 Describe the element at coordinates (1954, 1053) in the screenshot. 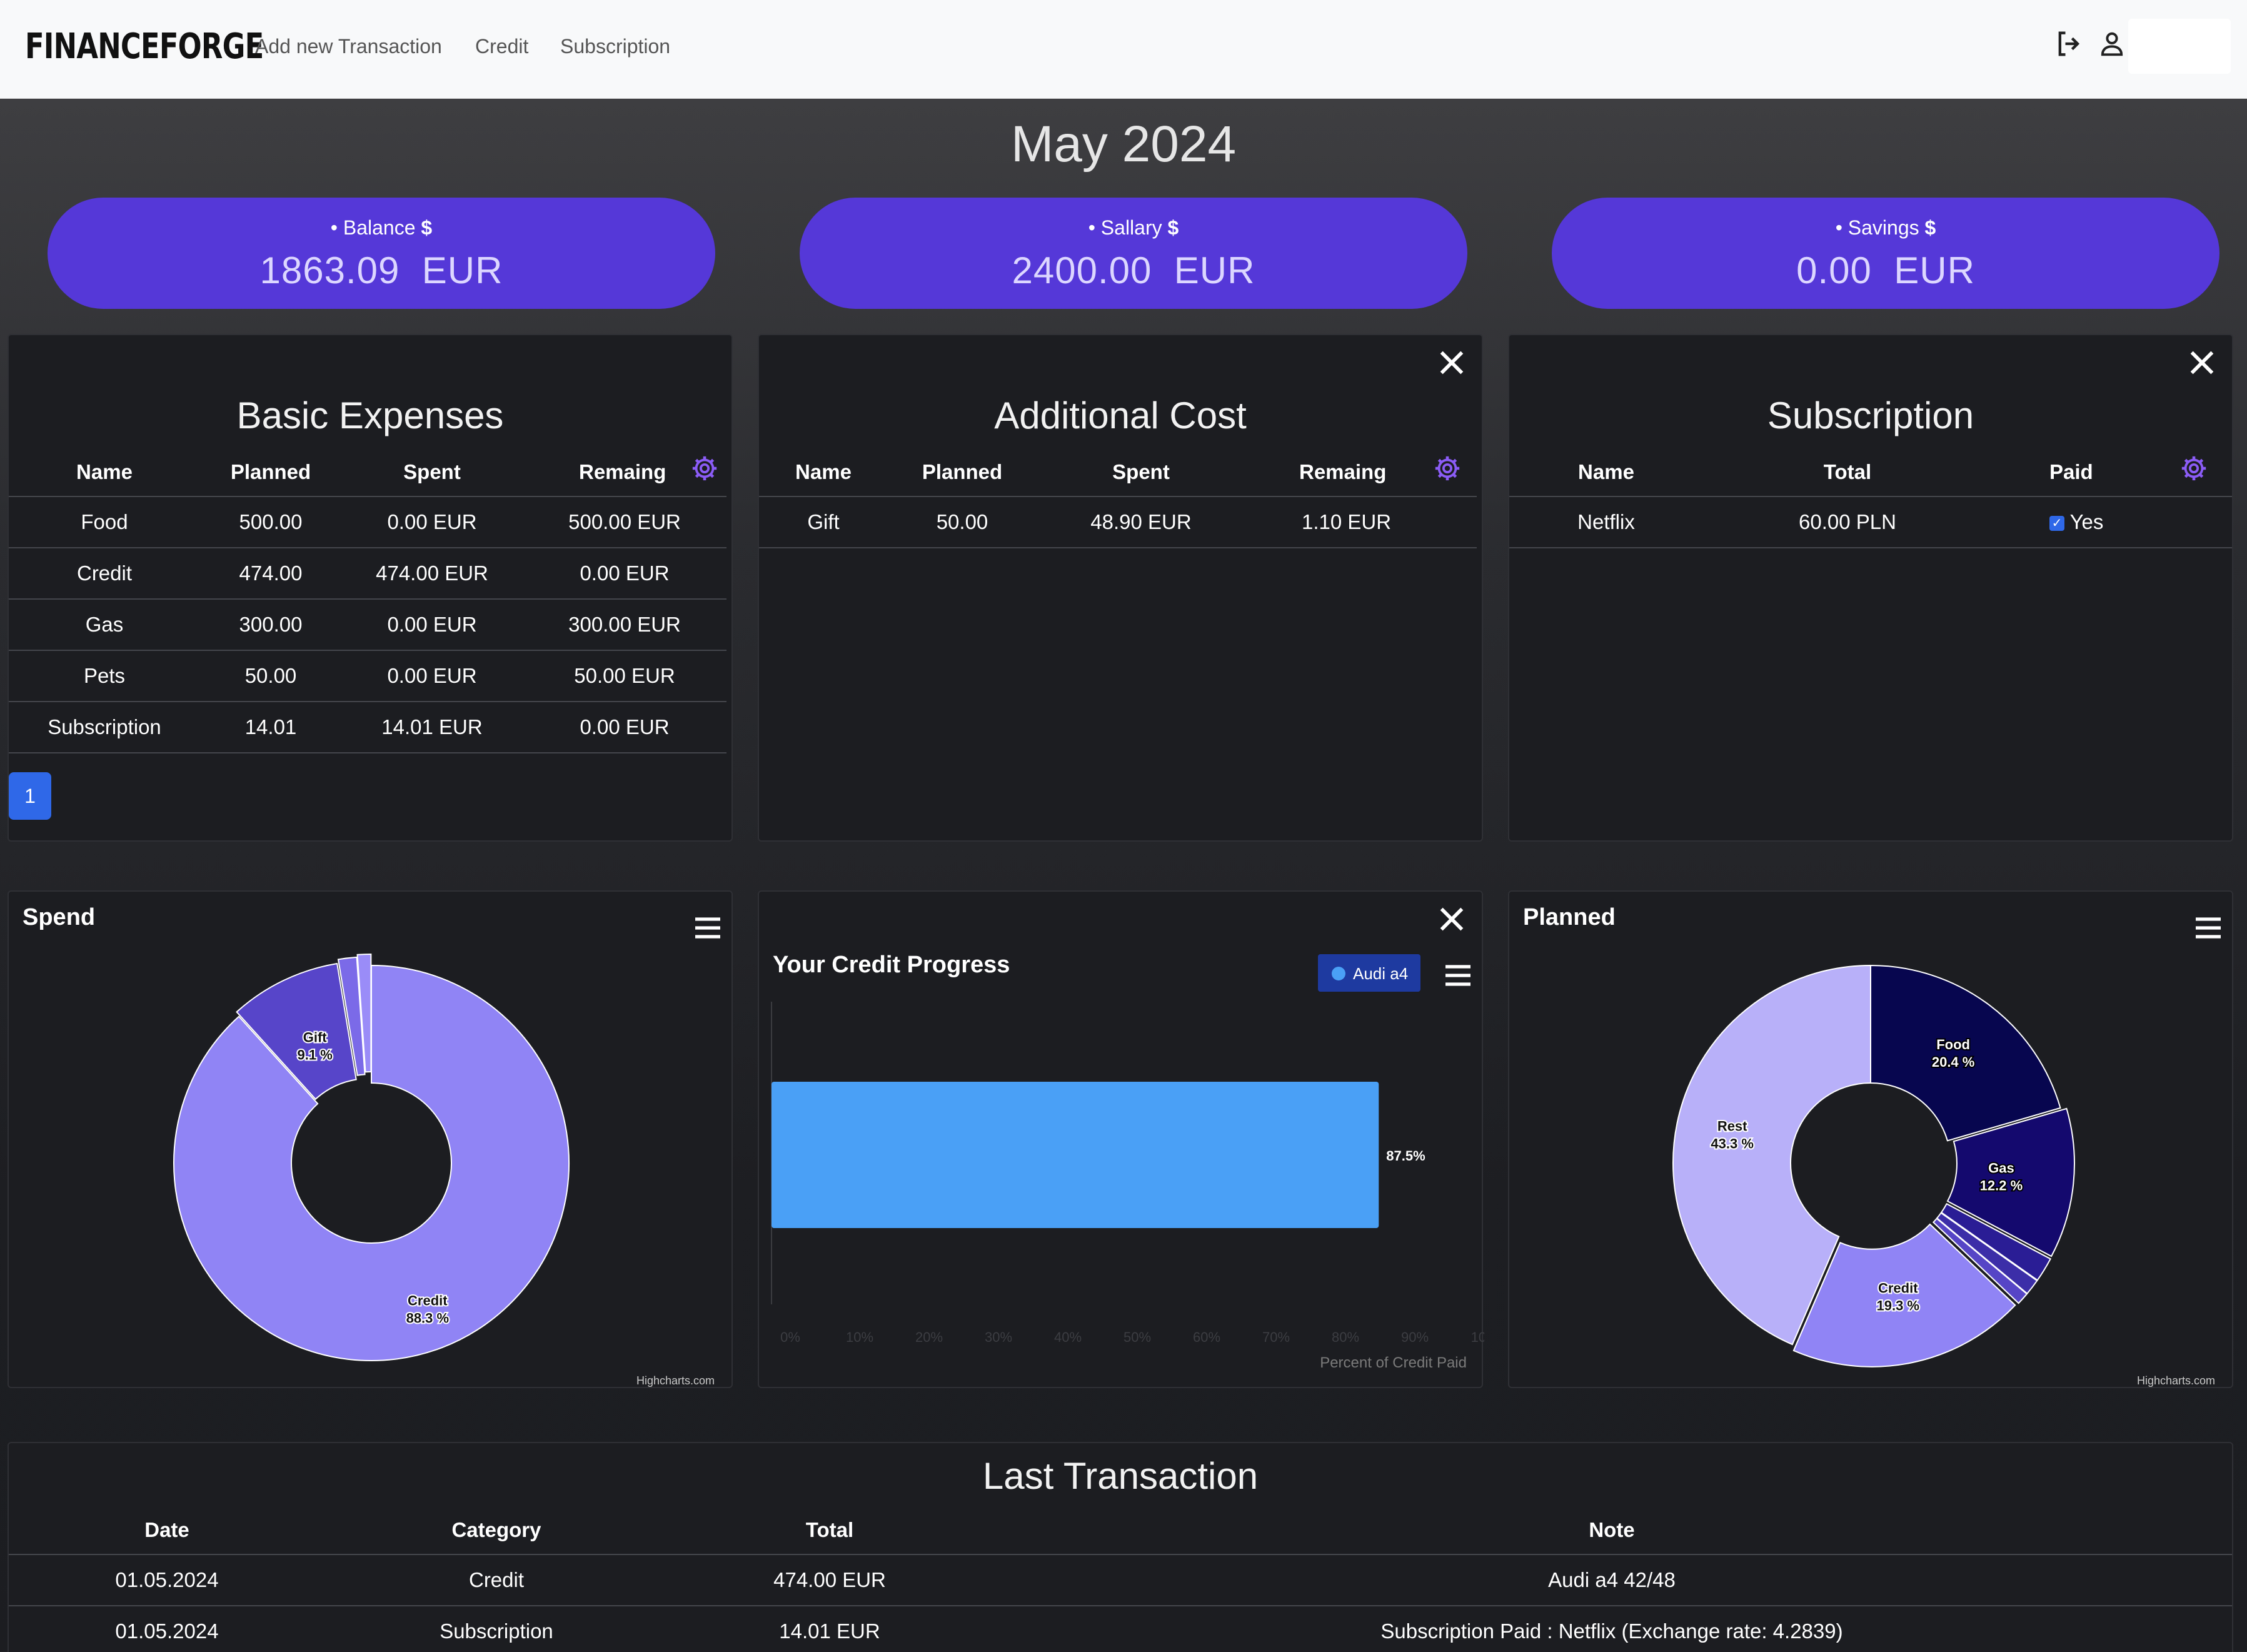

I see `data-label: Food 20.4 %` at that location.